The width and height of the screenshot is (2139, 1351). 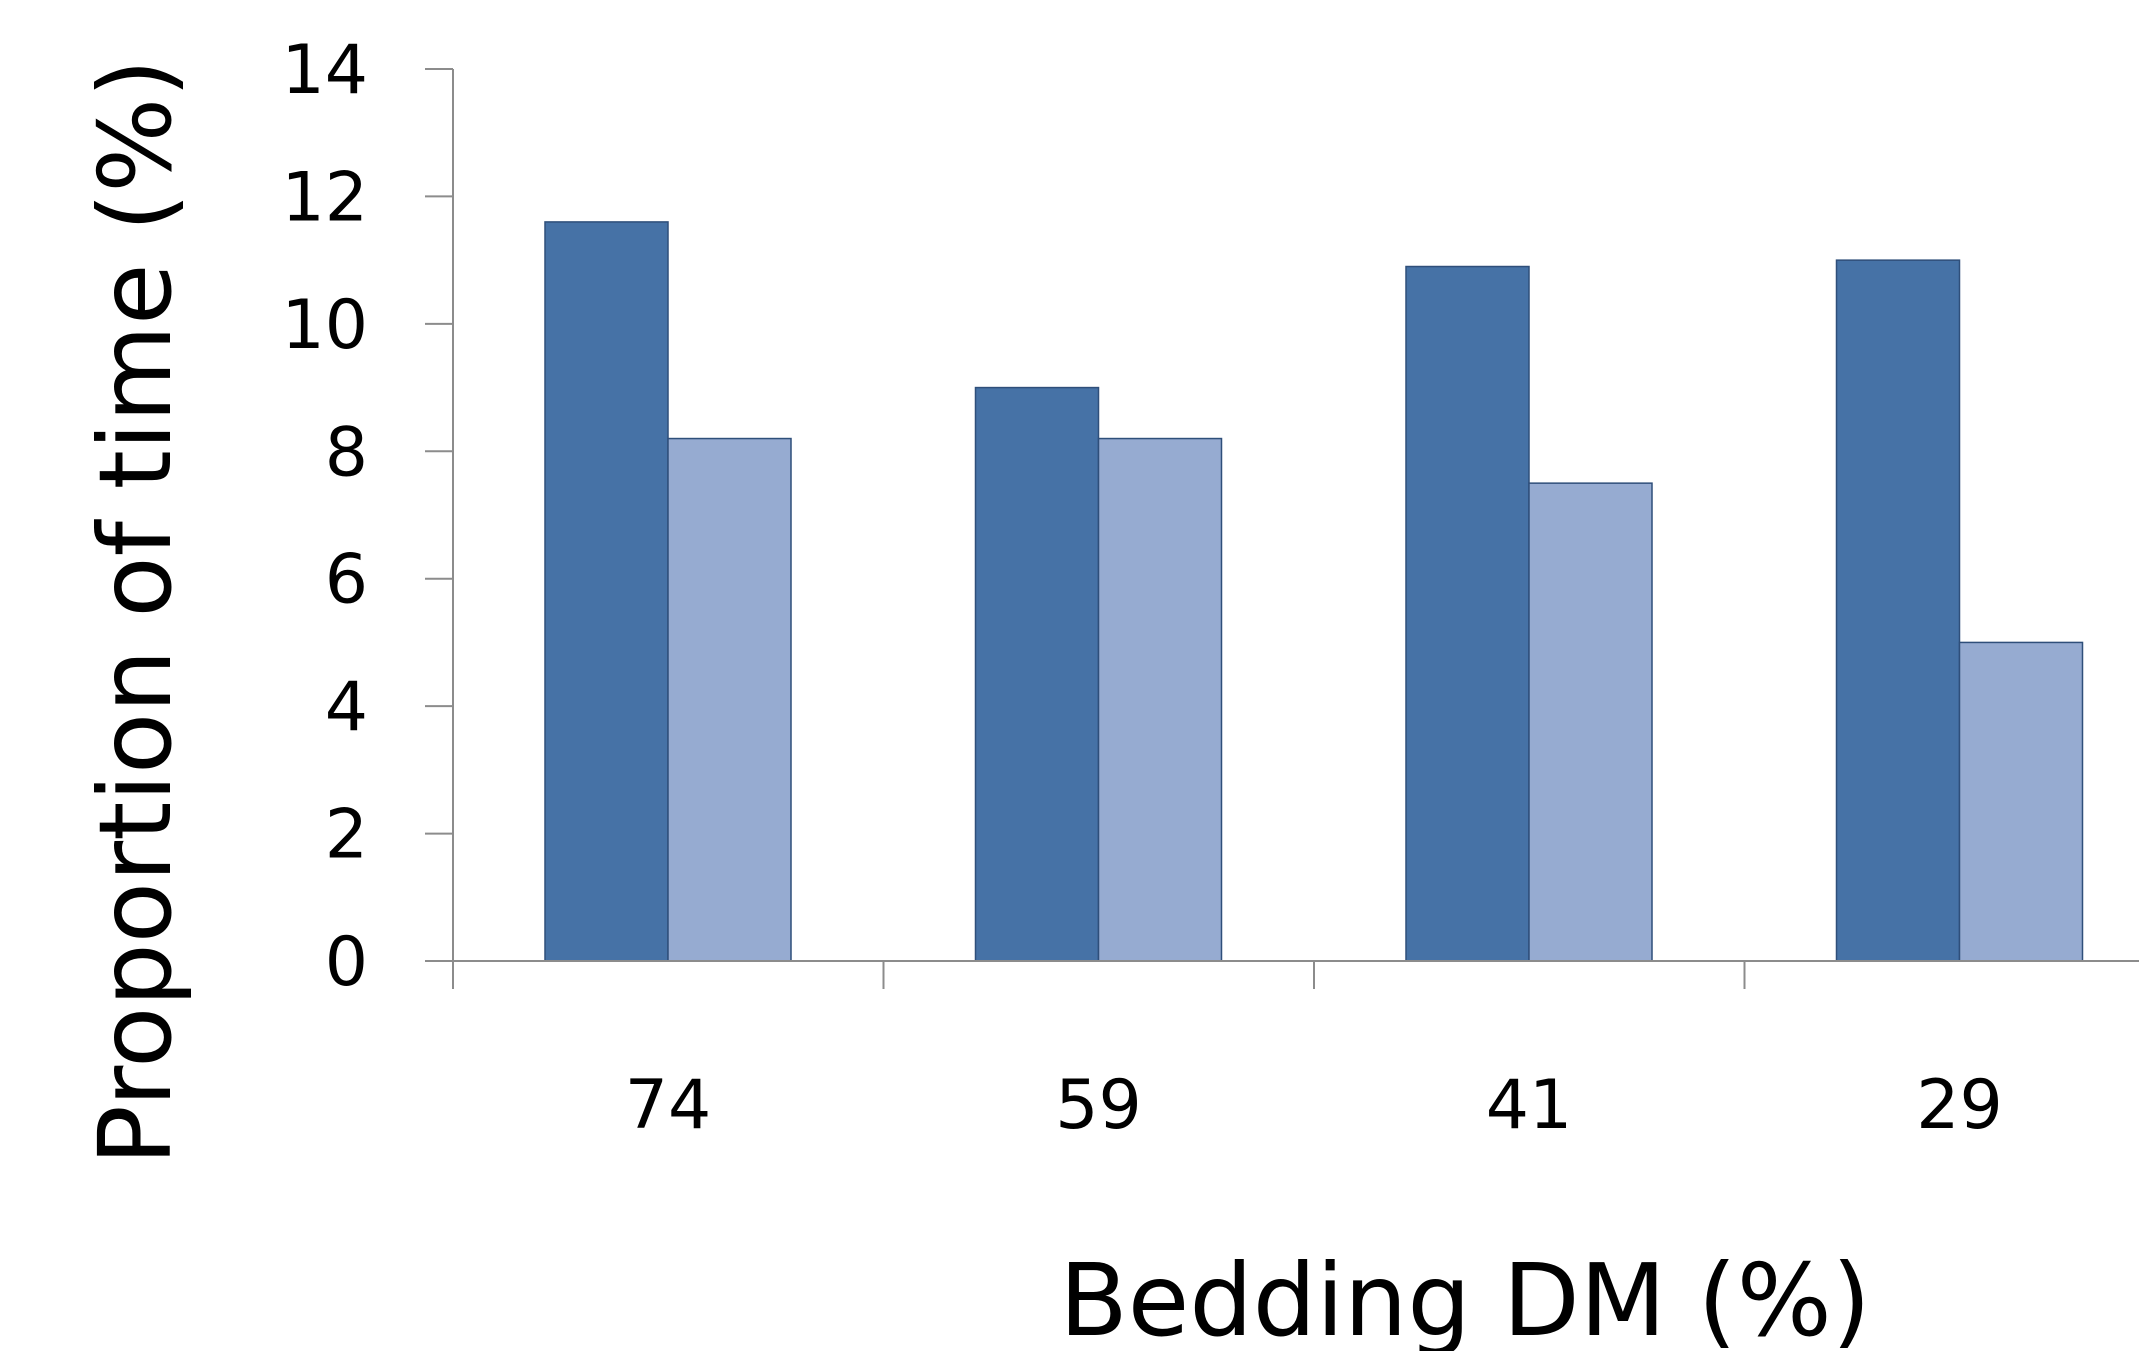 I want to click on x-axis-title: Bedding DM (%), so click(x=1465, y=1296).